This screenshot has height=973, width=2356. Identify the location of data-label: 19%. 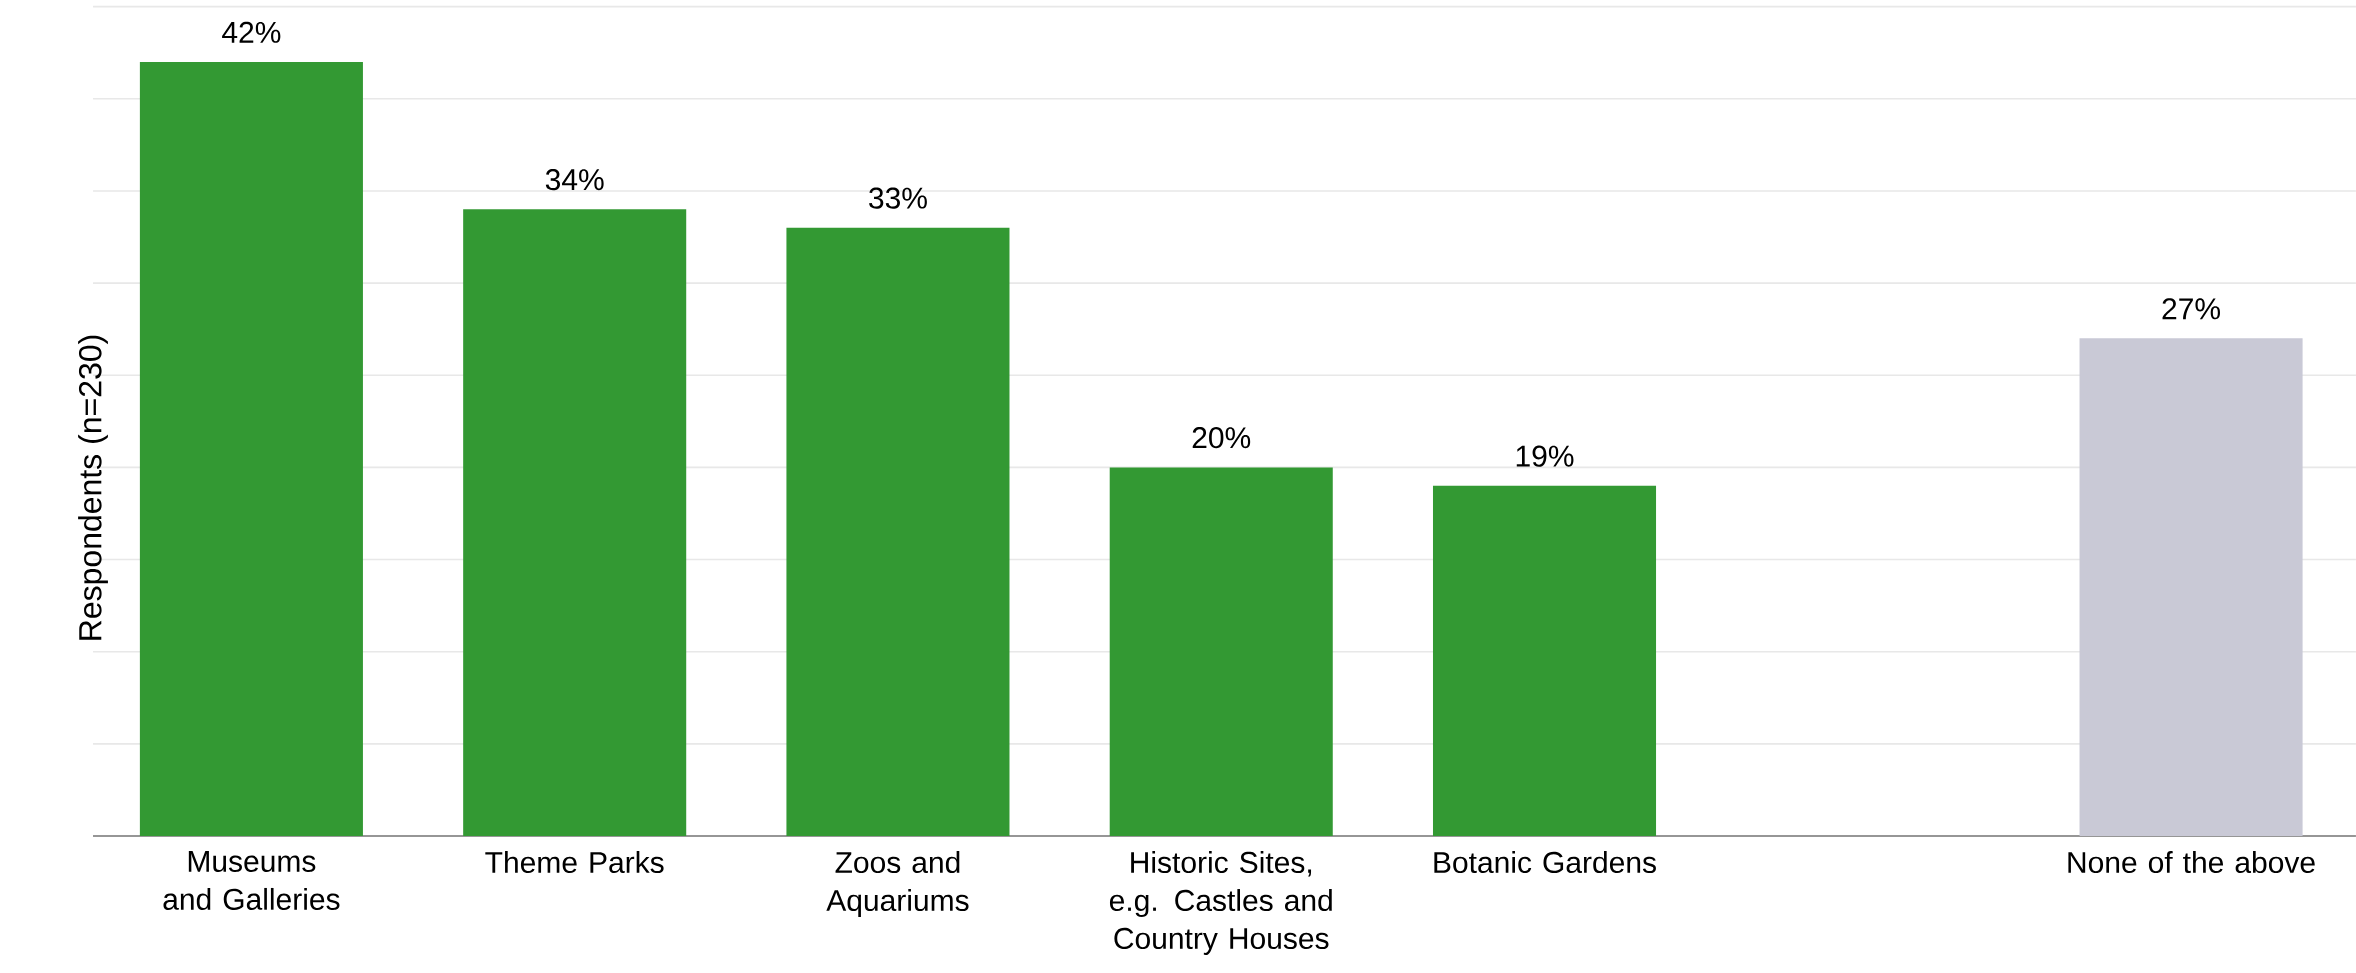
(1545, 456).